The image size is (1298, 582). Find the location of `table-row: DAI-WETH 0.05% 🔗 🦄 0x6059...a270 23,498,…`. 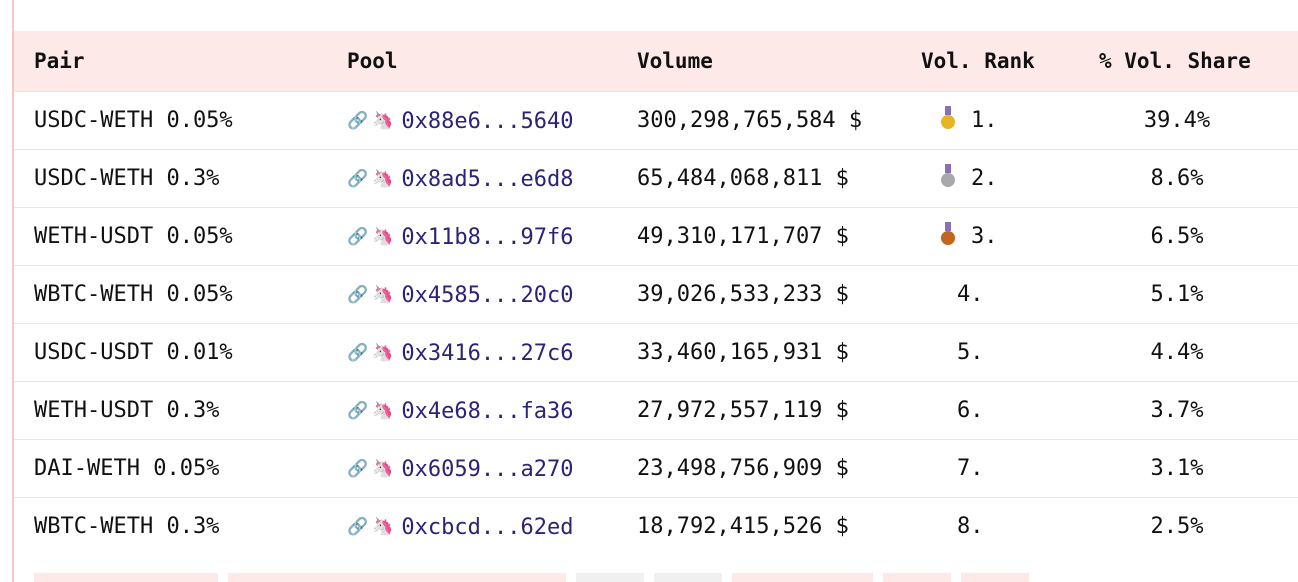

table-row: DAI-WETH 0.05% 🔗 🦄 0x6059...a270 23,498,… is located at coordinates (656, 468).